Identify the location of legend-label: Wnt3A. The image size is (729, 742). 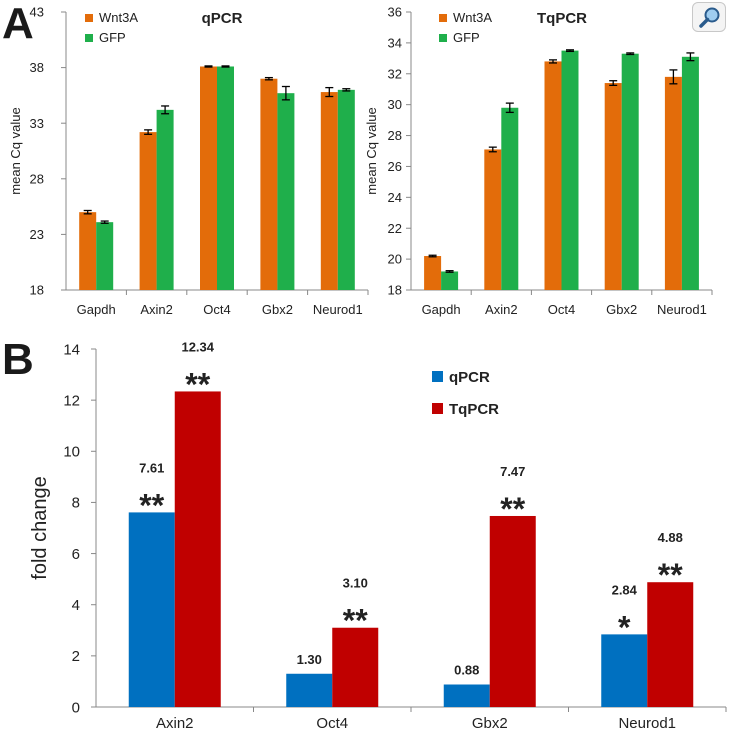
(118, 17).